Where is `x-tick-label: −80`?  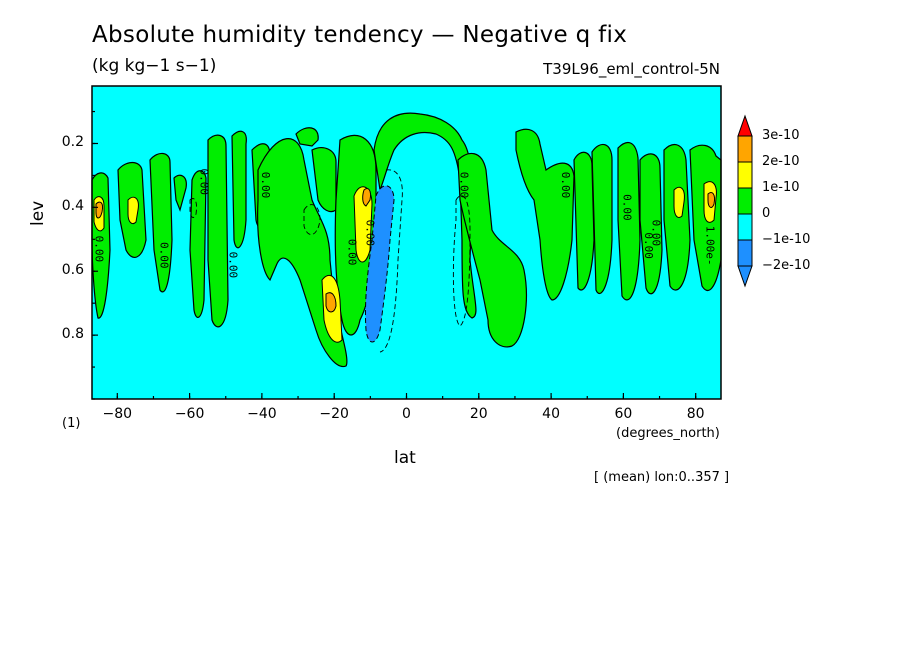
x-tick-label: −80 is located at coordinates (117, 414).